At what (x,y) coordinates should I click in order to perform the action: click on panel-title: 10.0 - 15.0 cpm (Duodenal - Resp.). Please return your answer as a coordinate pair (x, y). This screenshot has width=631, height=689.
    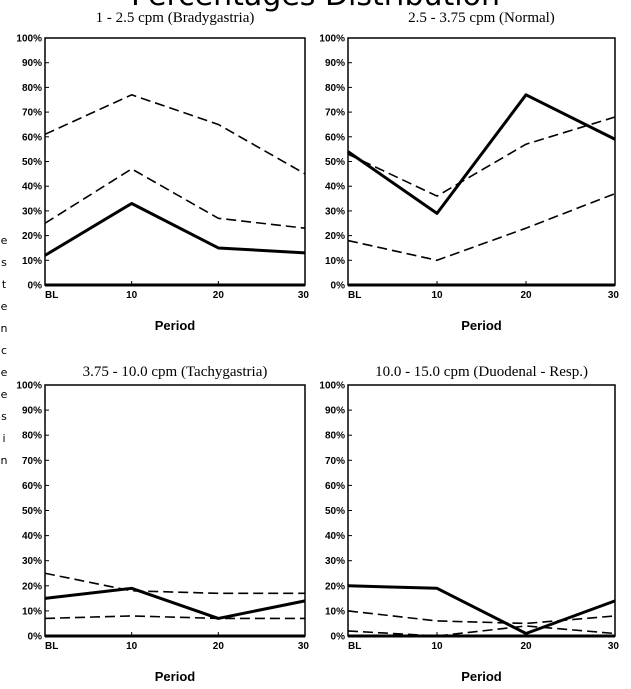
    Looking at the image, I should click on (481, 372).